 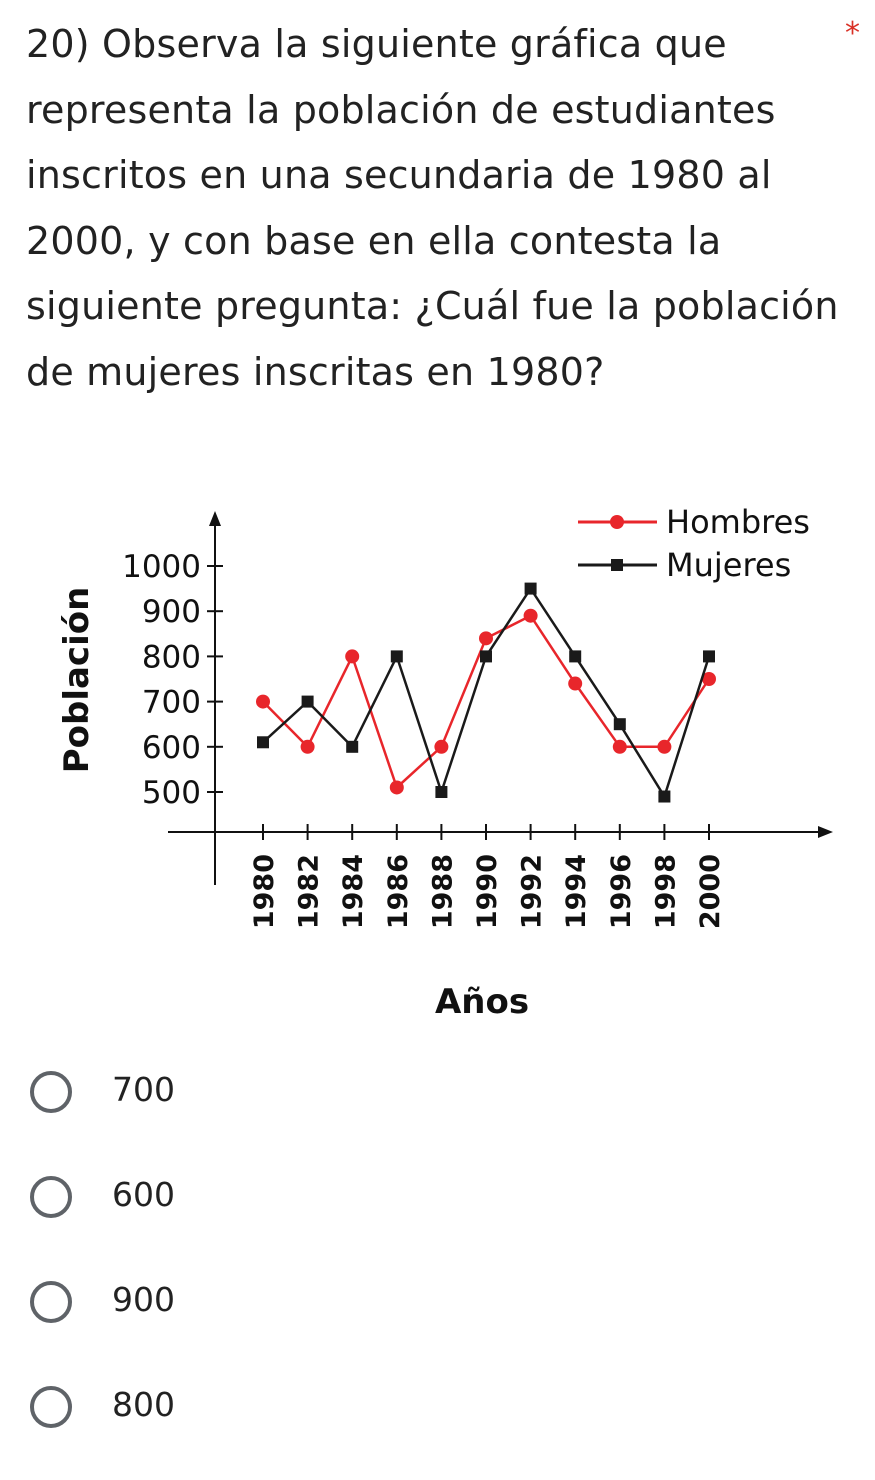 I want to click on option-900: 900, so click(x=426, y=1322).